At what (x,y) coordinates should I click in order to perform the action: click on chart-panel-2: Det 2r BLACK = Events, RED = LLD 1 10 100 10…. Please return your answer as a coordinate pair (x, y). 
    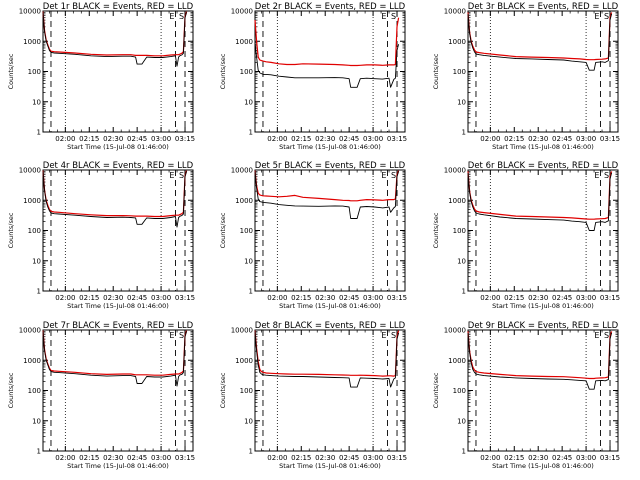
    Looking at the image, I should click on (313, 76).